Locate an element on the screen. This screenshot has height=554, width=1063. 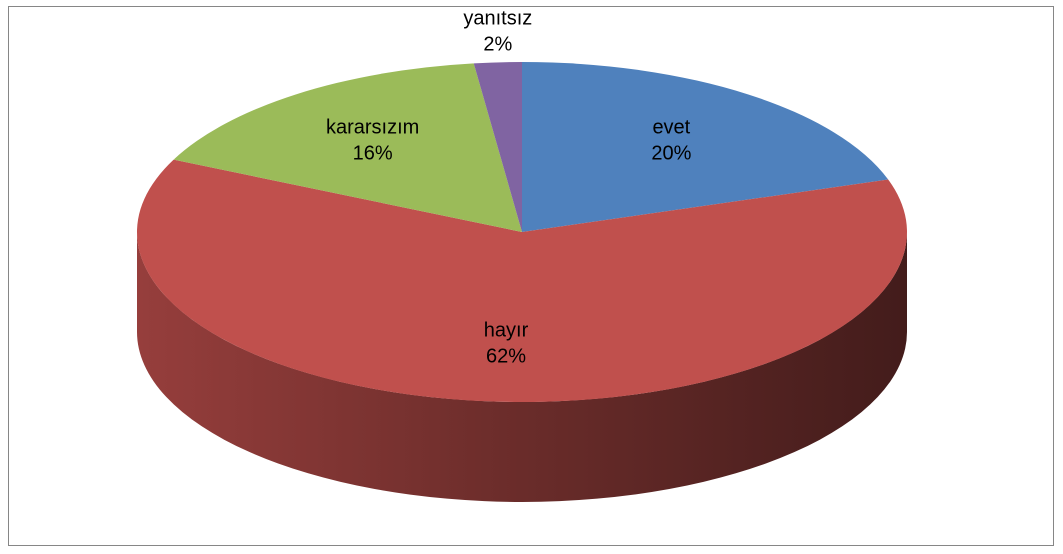
slice-value-label: 20% is located at coordinates (671, 154).